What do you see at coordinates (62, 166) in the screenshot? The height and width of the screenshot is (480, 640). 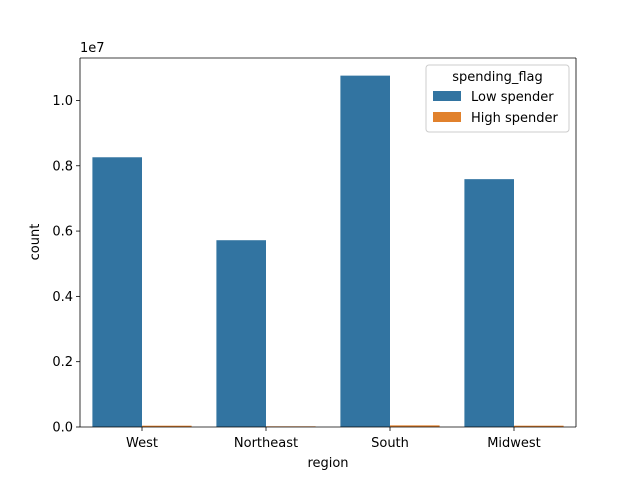 I see `y-tick-label: 0.8` at bounding box center [62, 166].